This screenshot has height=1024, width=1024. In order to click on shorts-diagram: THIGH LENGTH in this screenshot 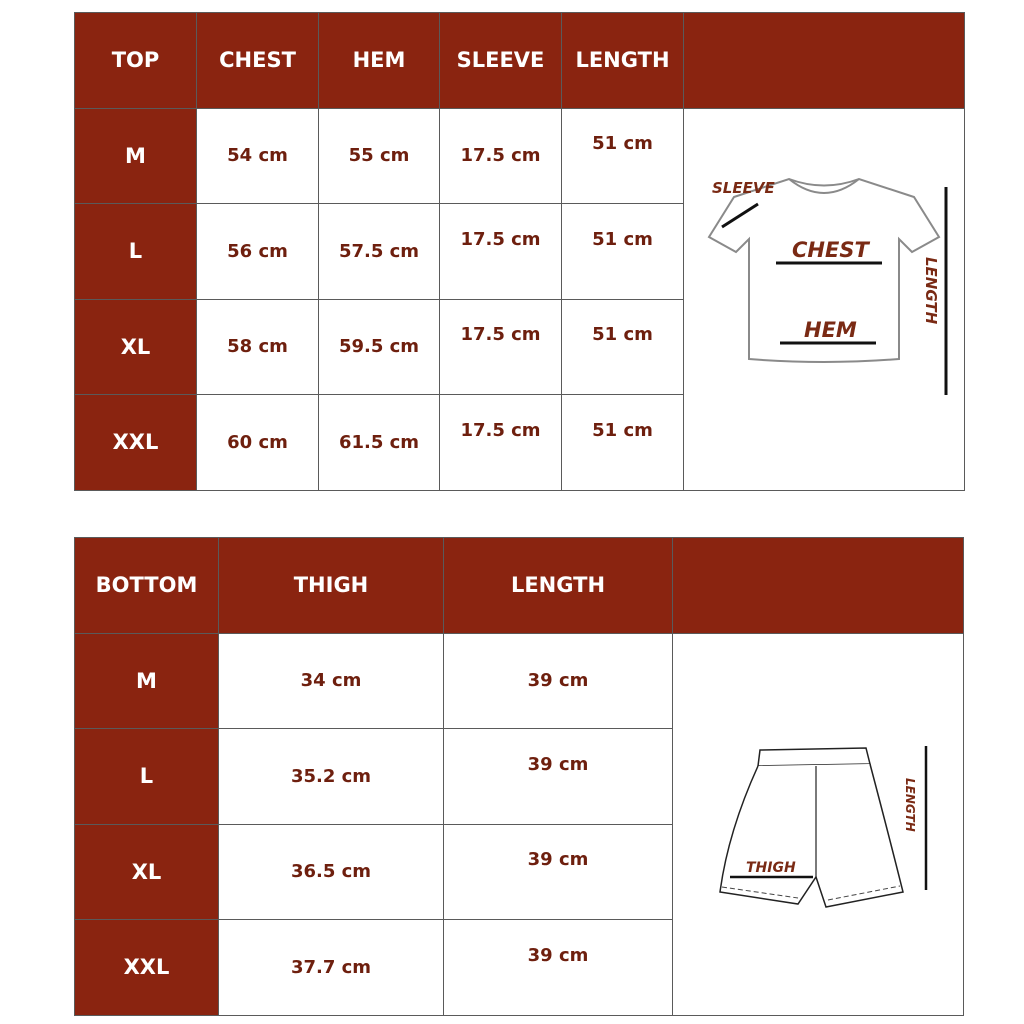, I will do `click(818, 824)`.